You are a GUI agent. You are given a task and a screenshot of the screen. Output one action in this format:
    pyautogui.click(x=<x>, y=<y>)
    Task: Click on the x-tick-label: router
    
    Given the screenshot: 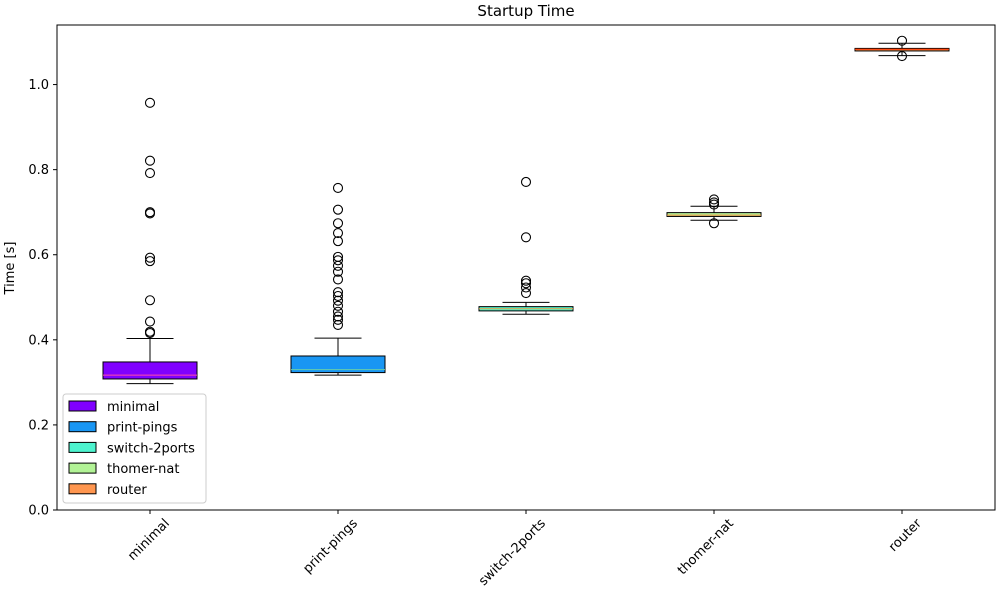 What is the action you would take?
    pyautogui.click(x=905, y=535)
    